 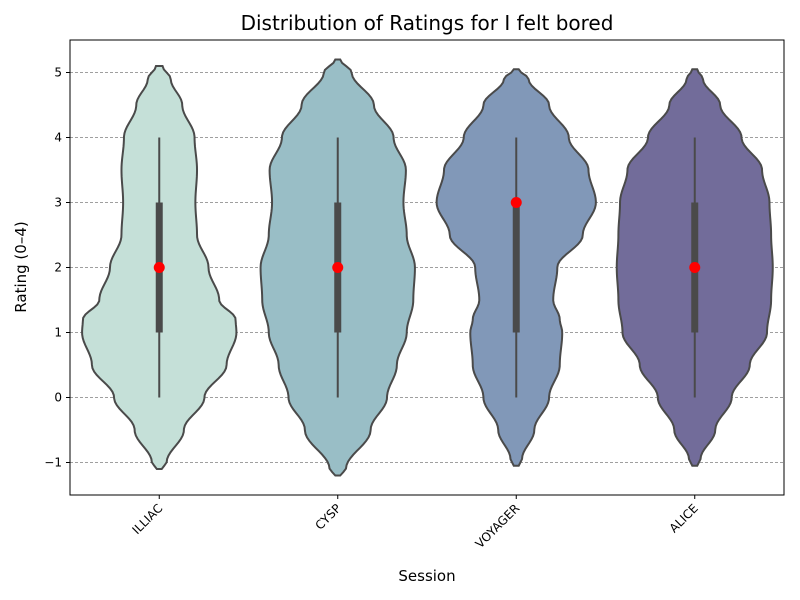 I want to click on iqr-box, so click(x=516, y=267).